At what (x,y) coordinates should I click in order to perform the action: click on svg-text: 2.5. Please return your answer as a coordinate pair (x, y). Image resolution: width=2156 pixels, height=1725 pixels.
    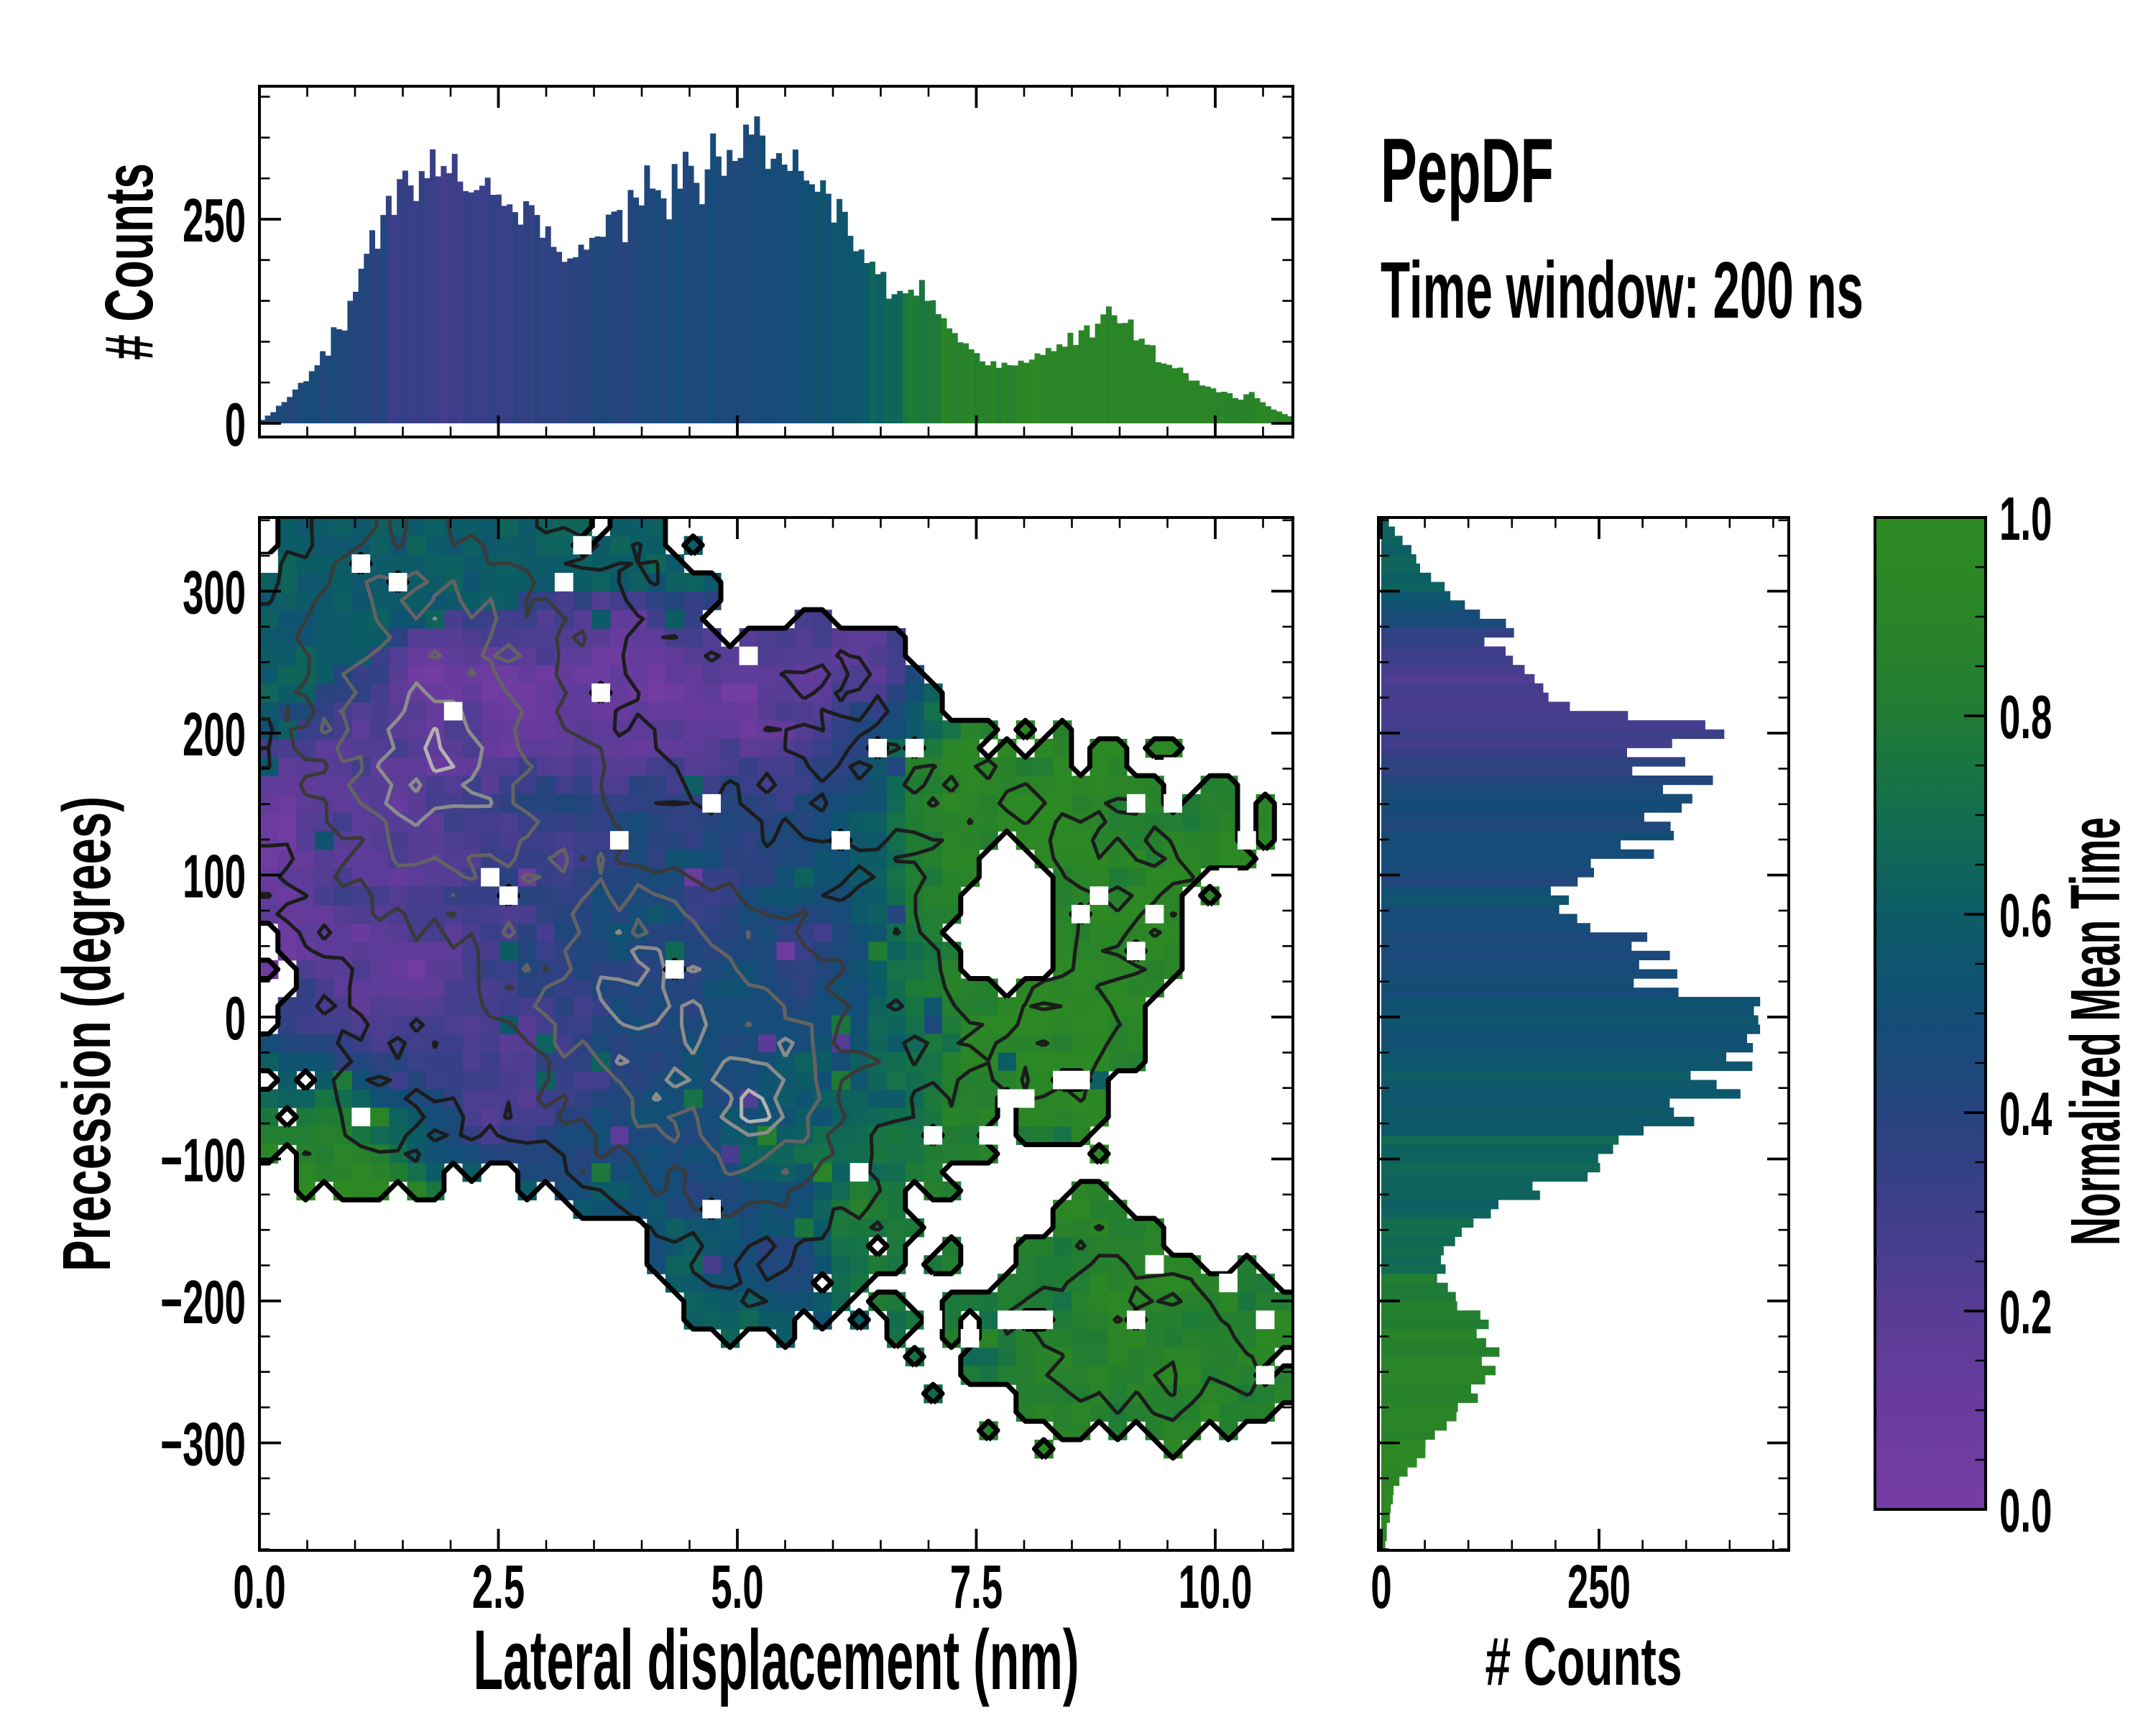
    Looking at the image, I should click on (499, 1587).